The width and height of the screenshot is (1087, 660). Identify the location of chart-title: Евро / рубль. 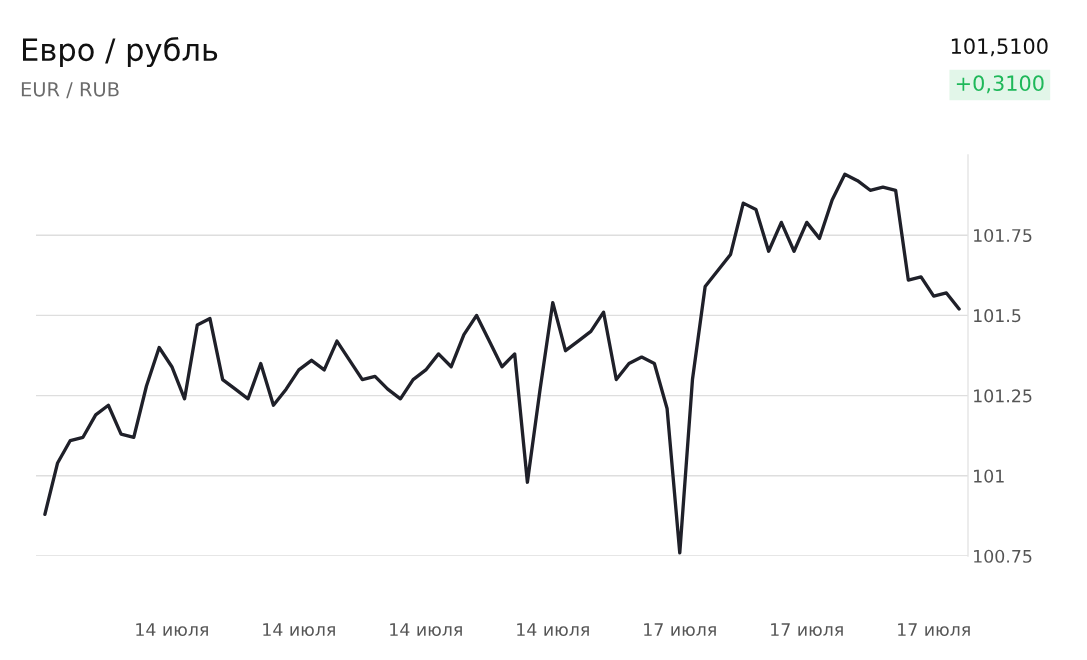
(120, 52).